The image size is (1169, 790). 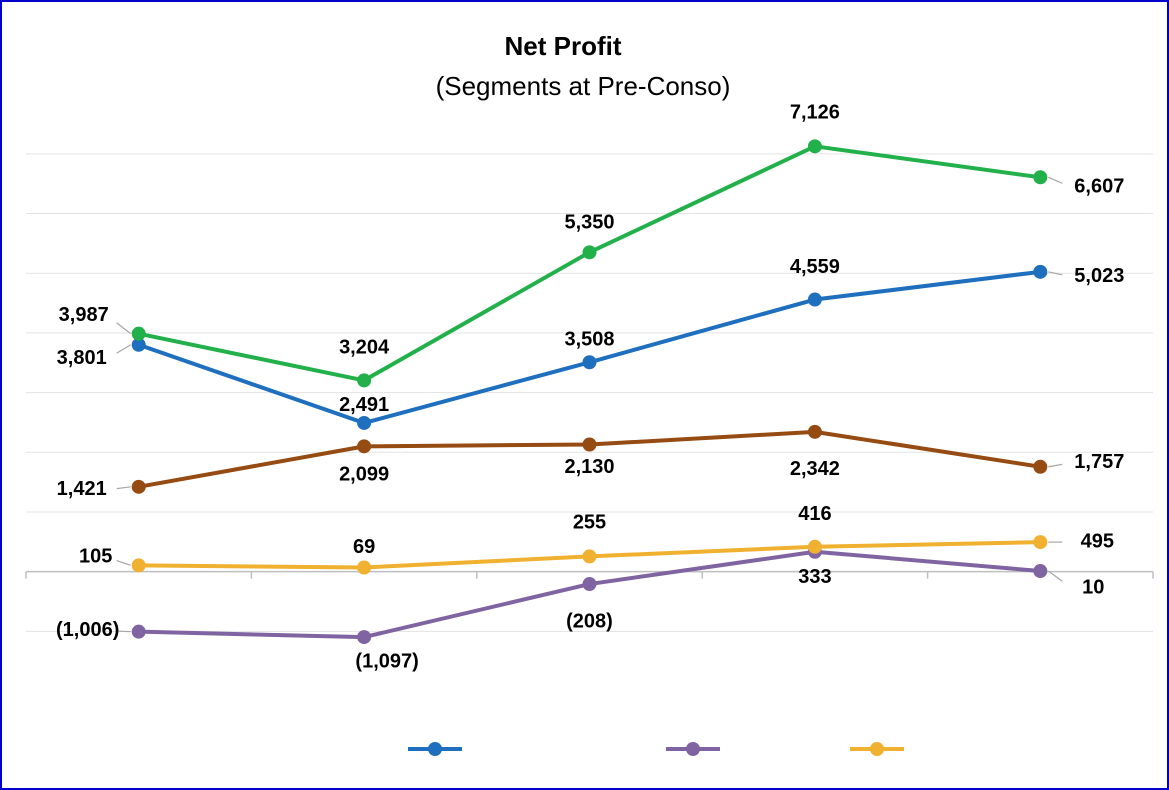 What do you see at coordinates (814, 577) in the screenshot?
I see `data-label: 333` at bounding box center [814, 577].